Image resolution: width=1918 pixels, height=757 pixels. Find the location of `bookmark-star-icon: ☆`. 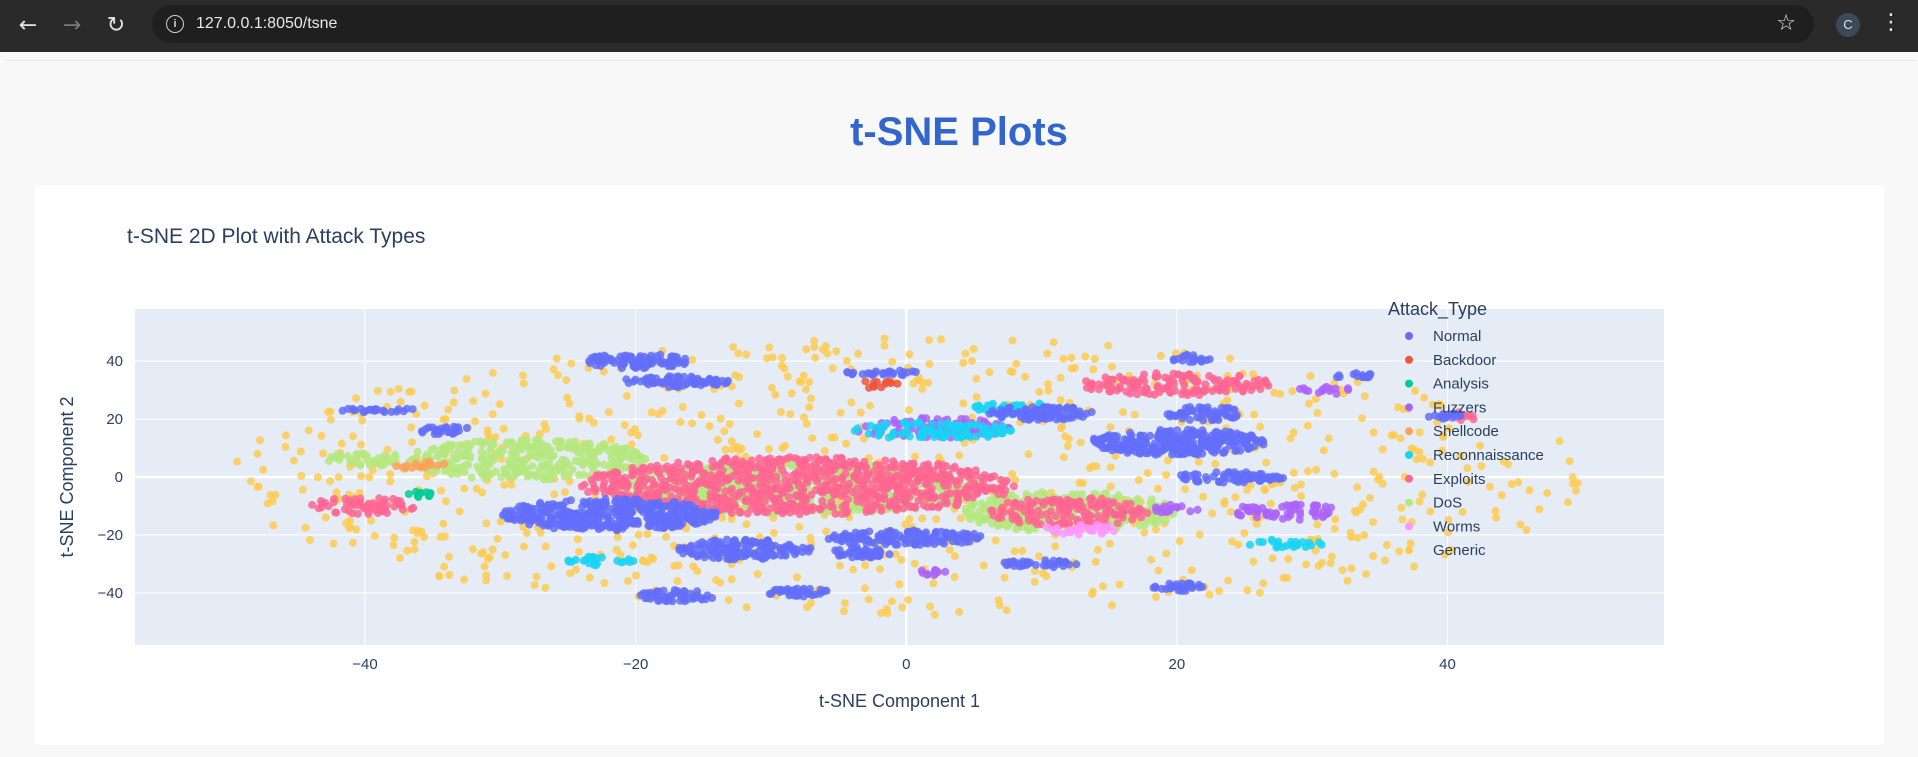

bookmark-star-icon: ☆ is located at coordinates (1786, 23).